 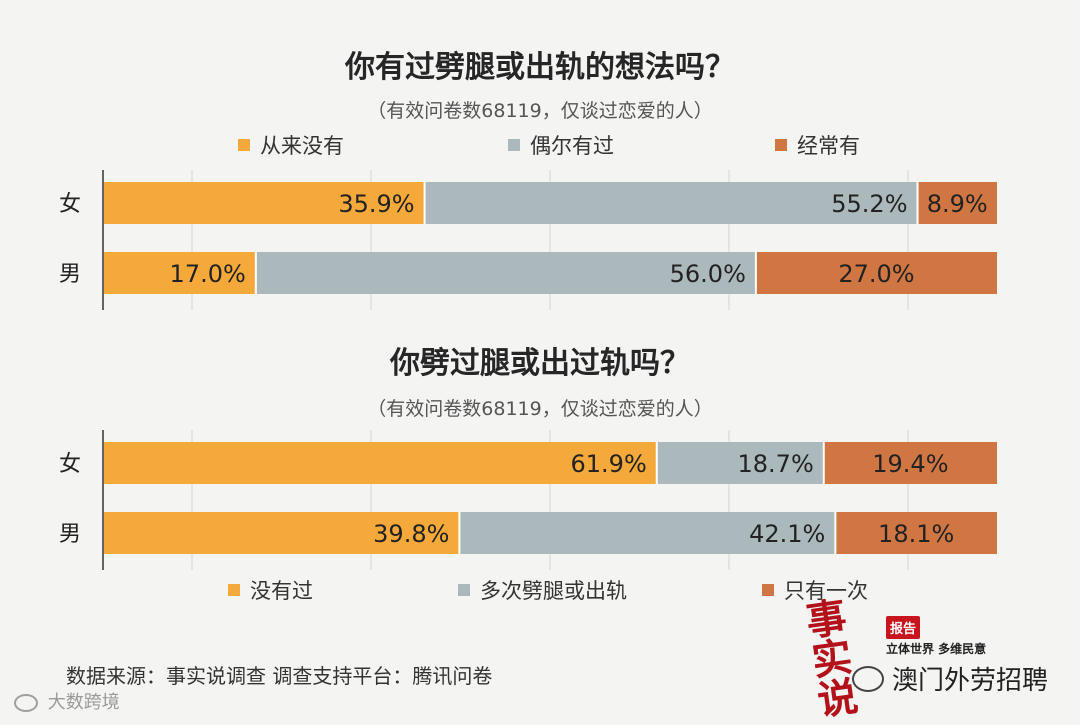 I want to click on data-label: 35.9%, so click(x=376, y=204).